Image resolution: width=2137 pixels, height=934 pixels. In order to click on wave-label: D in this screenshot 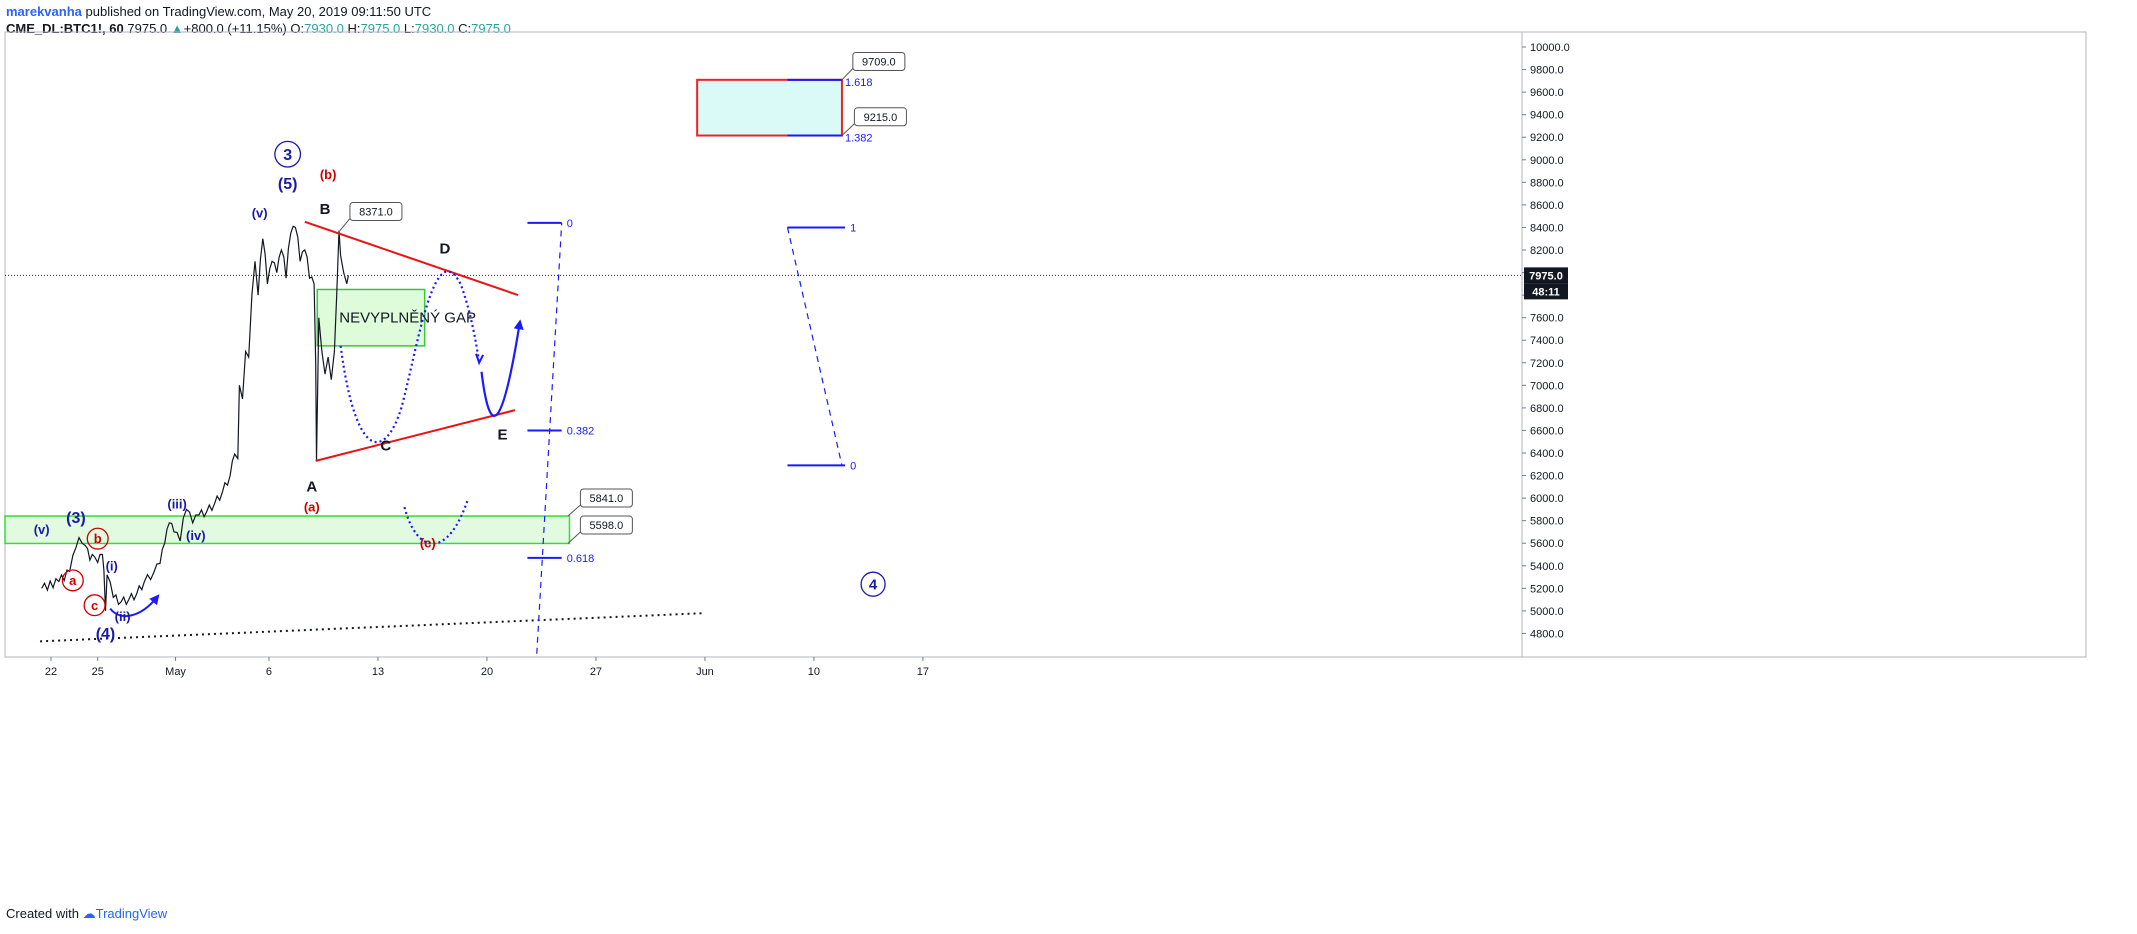, I will do `click(444, 248)`.